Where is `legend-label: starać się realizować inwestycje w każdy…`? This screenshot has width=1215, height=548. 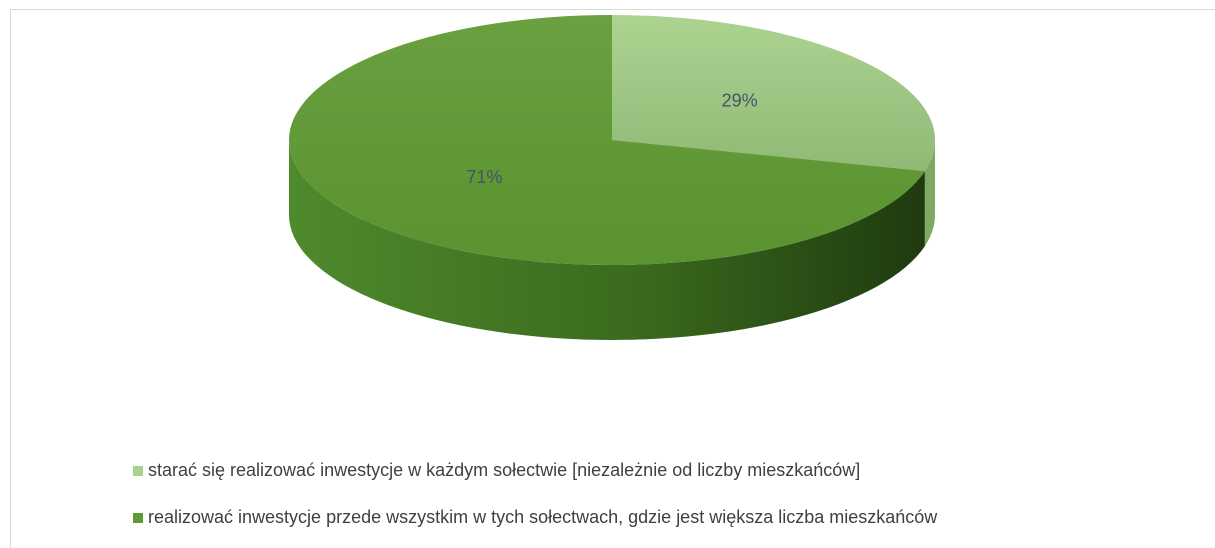 legend-label: starać się realizować inwestycje w każdy… is located at coordinates (504, 470).